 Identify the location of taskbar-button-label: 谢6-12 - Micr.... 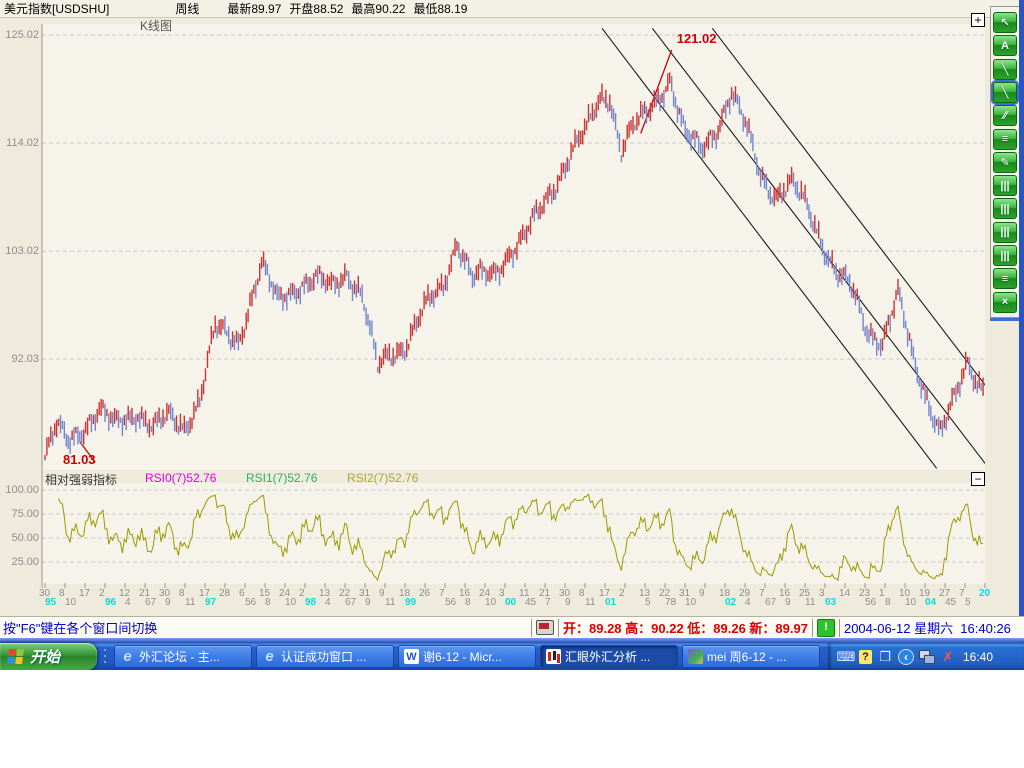
(462, 657).